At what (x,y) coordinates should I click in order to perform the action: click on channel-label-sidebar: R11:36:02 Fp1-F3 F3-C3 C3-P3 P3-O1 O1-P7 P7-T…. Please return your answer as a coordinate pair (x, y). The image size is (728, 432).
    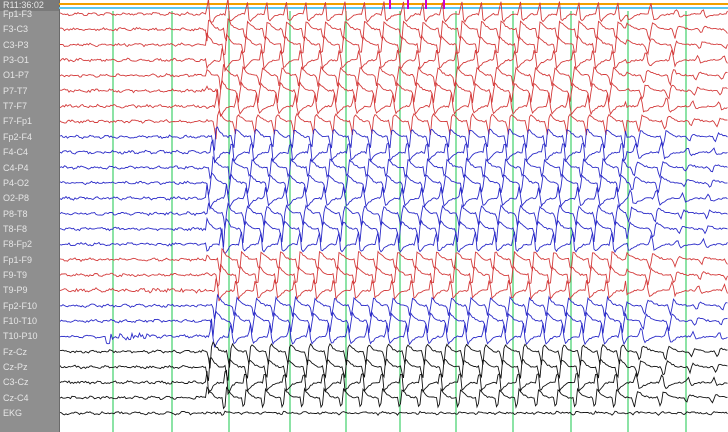
    Looking at the image, I should click on (30, 216).